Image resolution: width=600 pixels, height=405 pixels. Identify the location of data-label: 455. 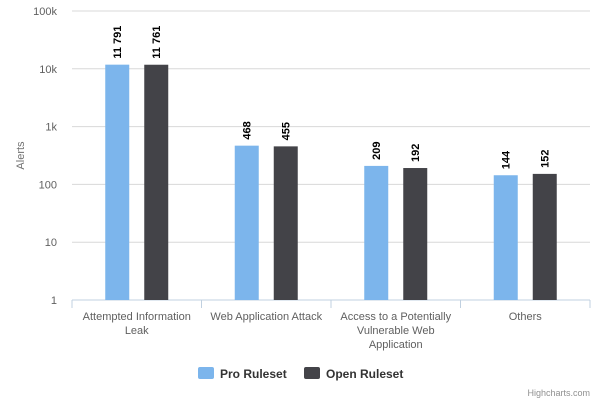
(287, 131).